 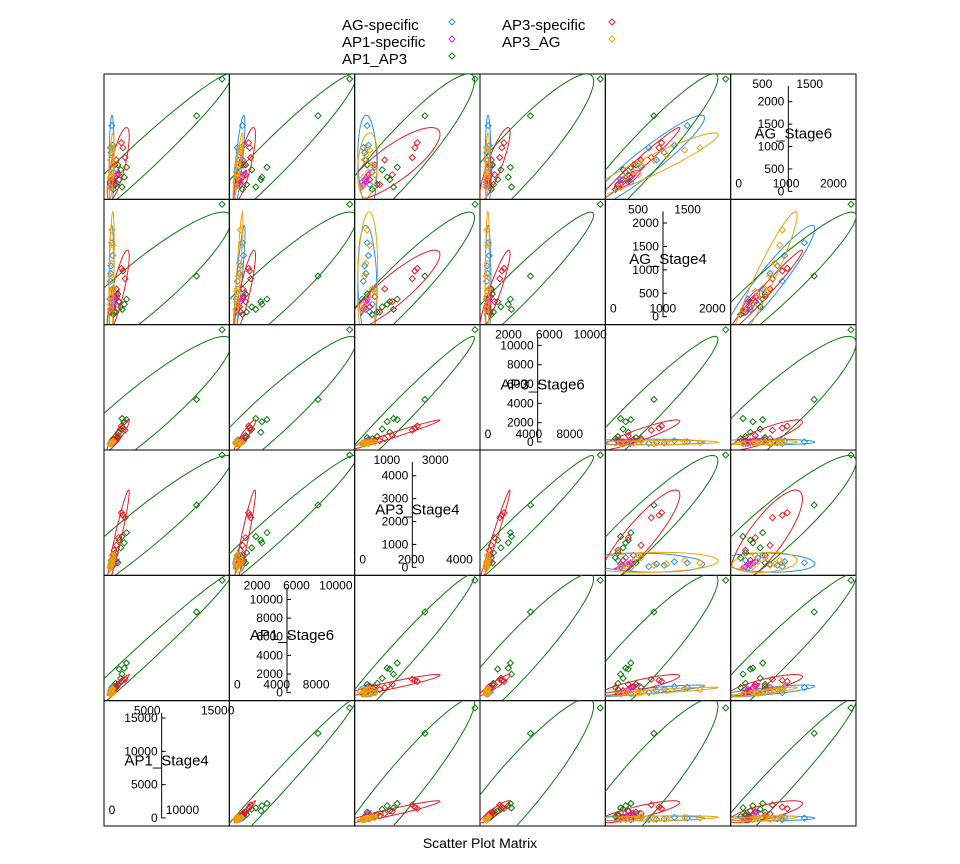 What do you see at coordinates (395, 499) in the screenshot?
I see `tick-label: 3000` at bounding box center [395, 499].